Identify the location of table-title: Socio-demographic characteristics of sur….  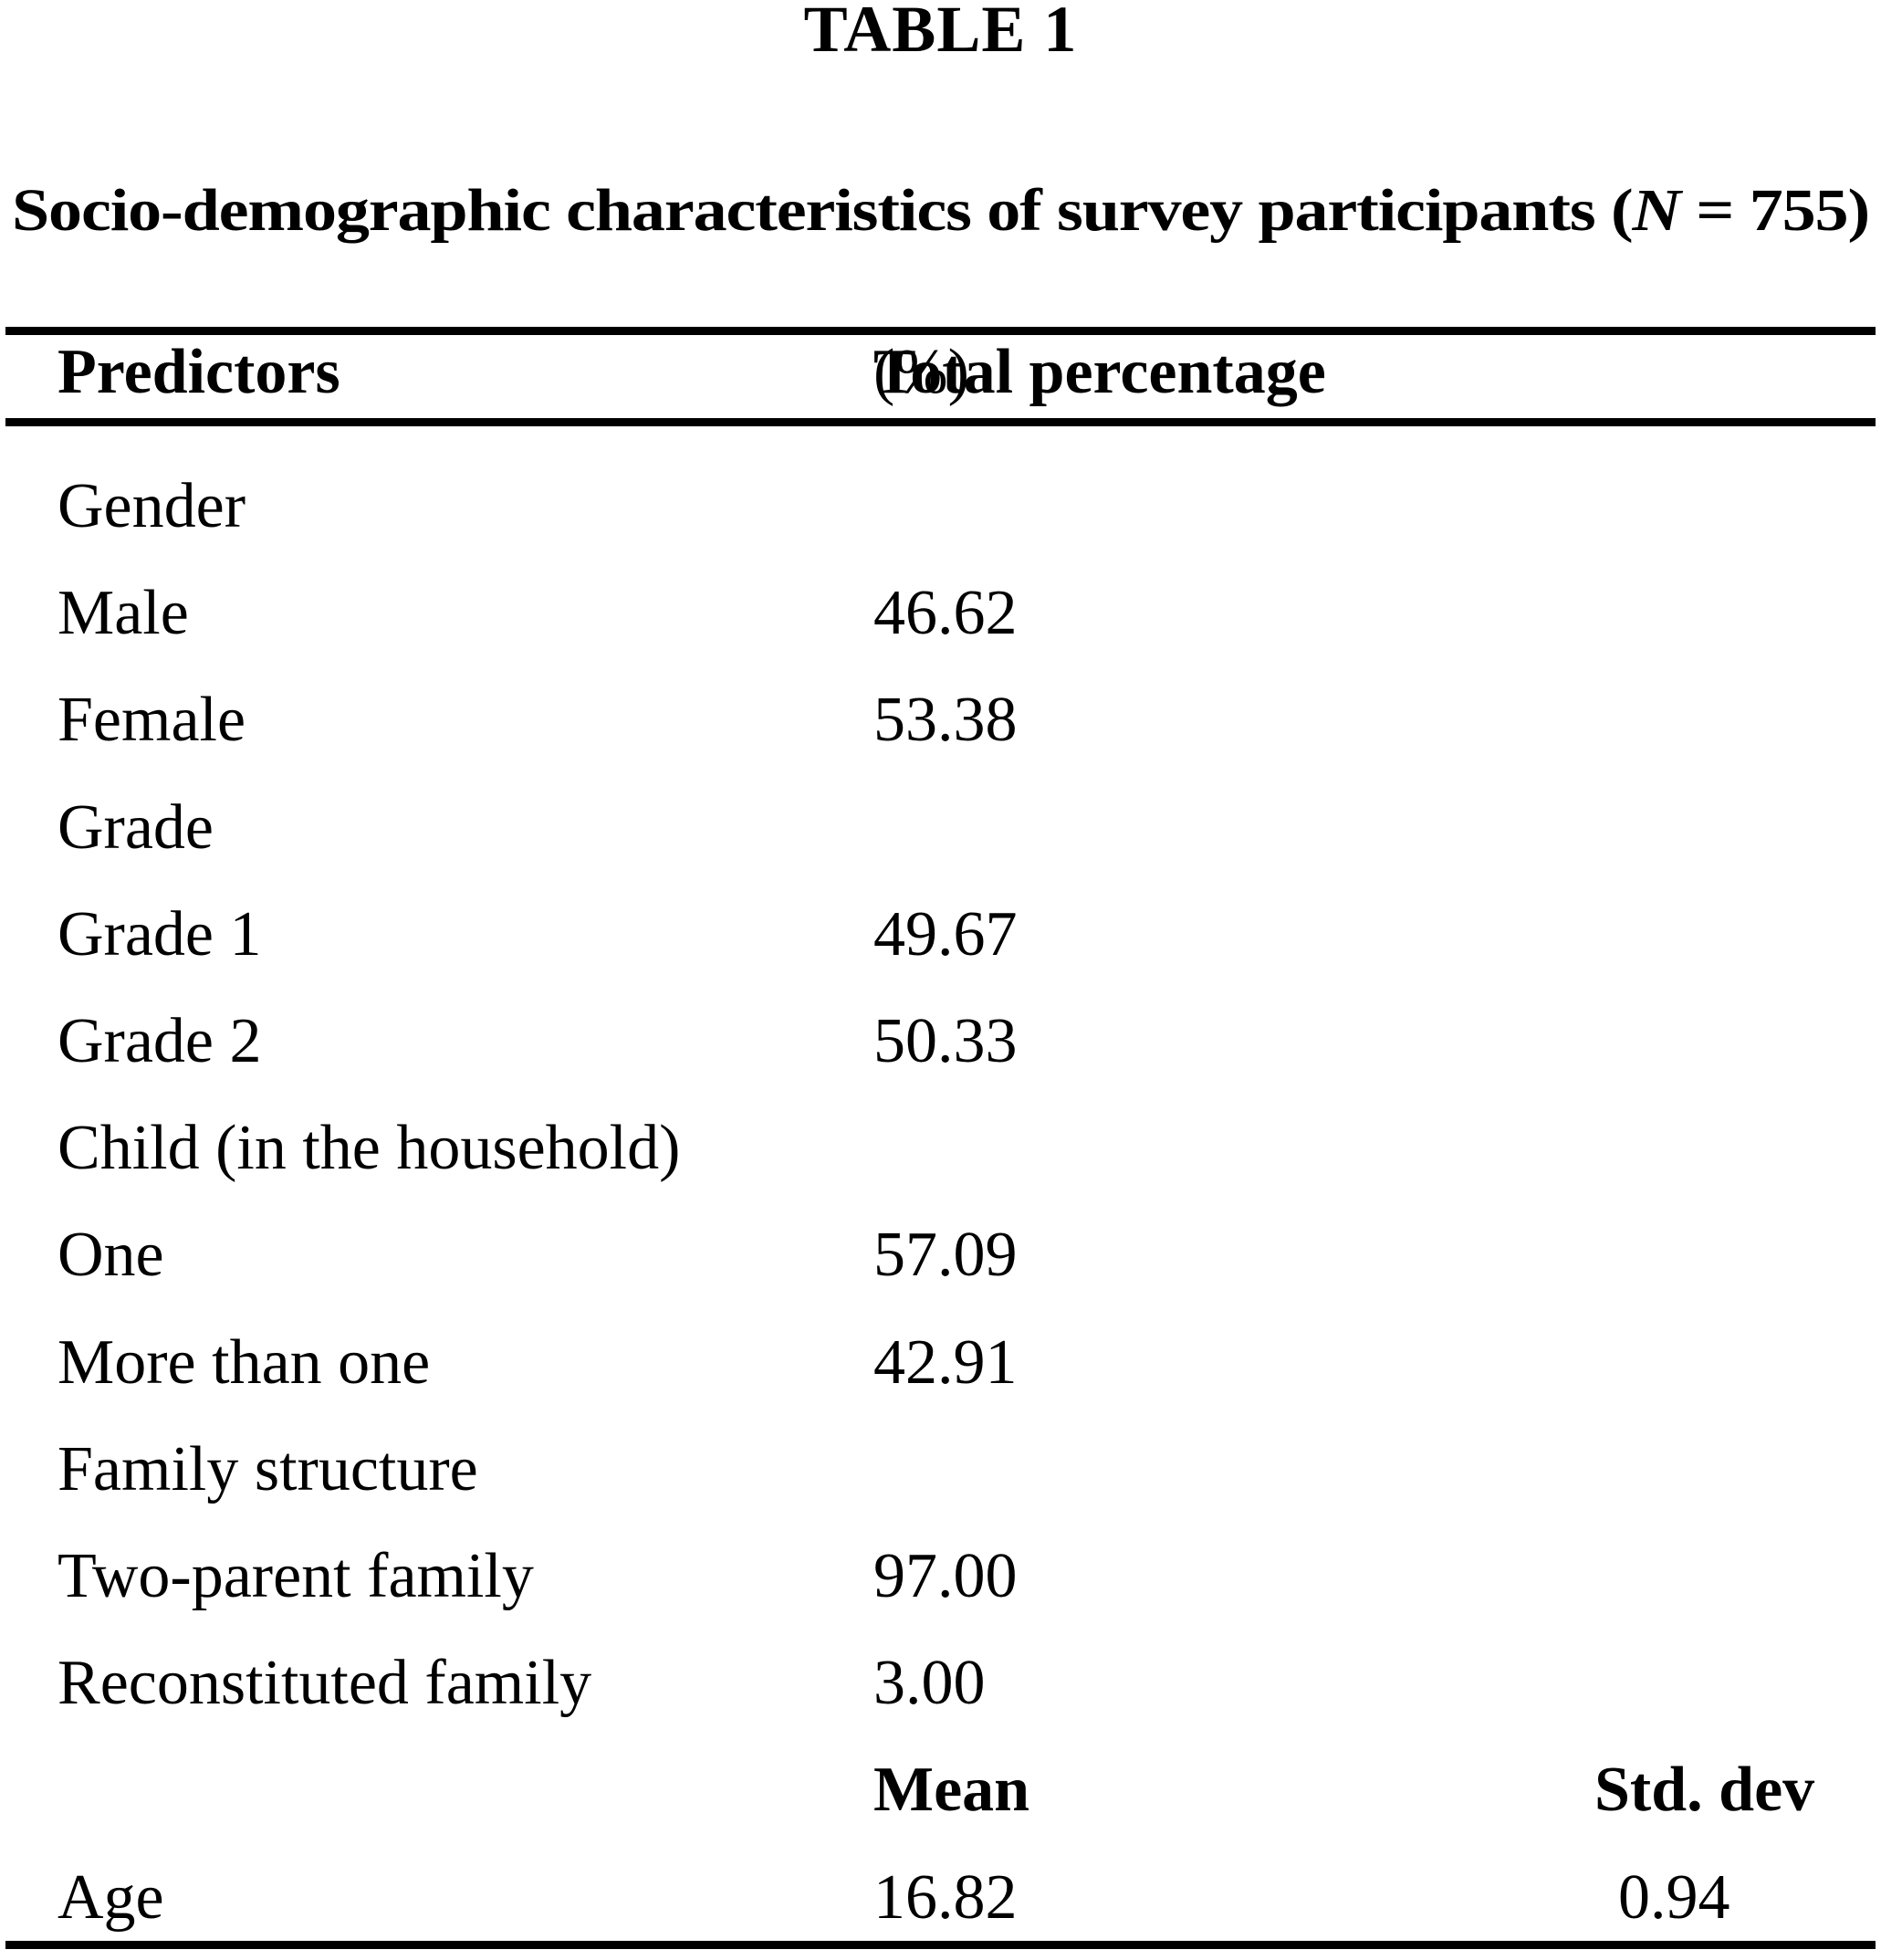
(941, 211).